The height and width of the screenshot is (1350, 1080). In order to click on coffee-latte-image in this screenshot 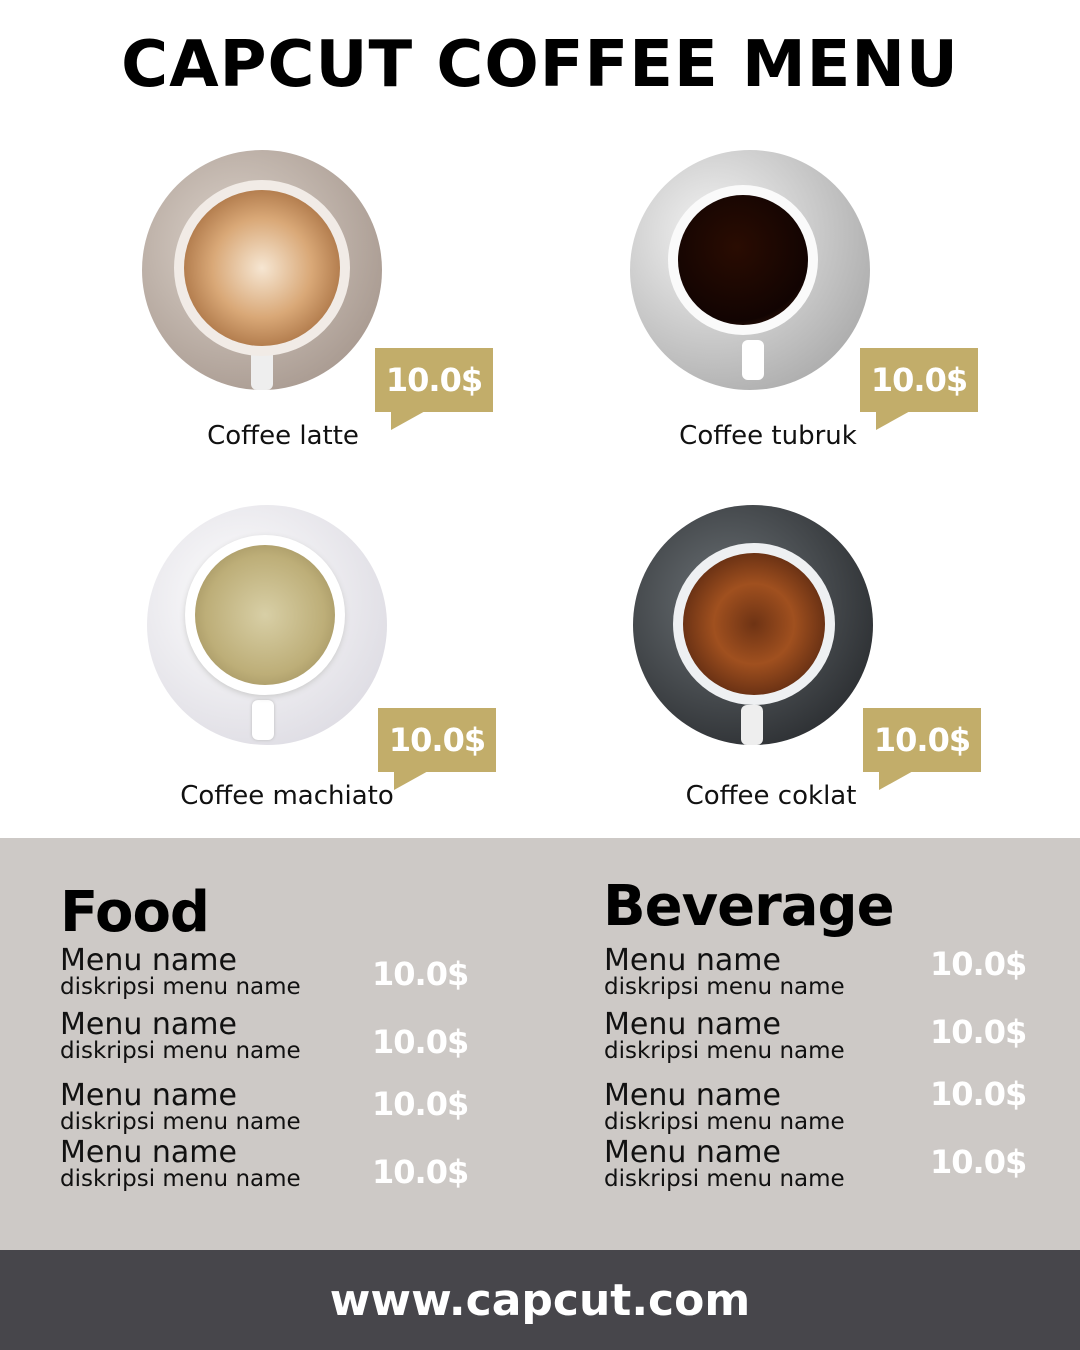, I will do `click(262, 270)`.